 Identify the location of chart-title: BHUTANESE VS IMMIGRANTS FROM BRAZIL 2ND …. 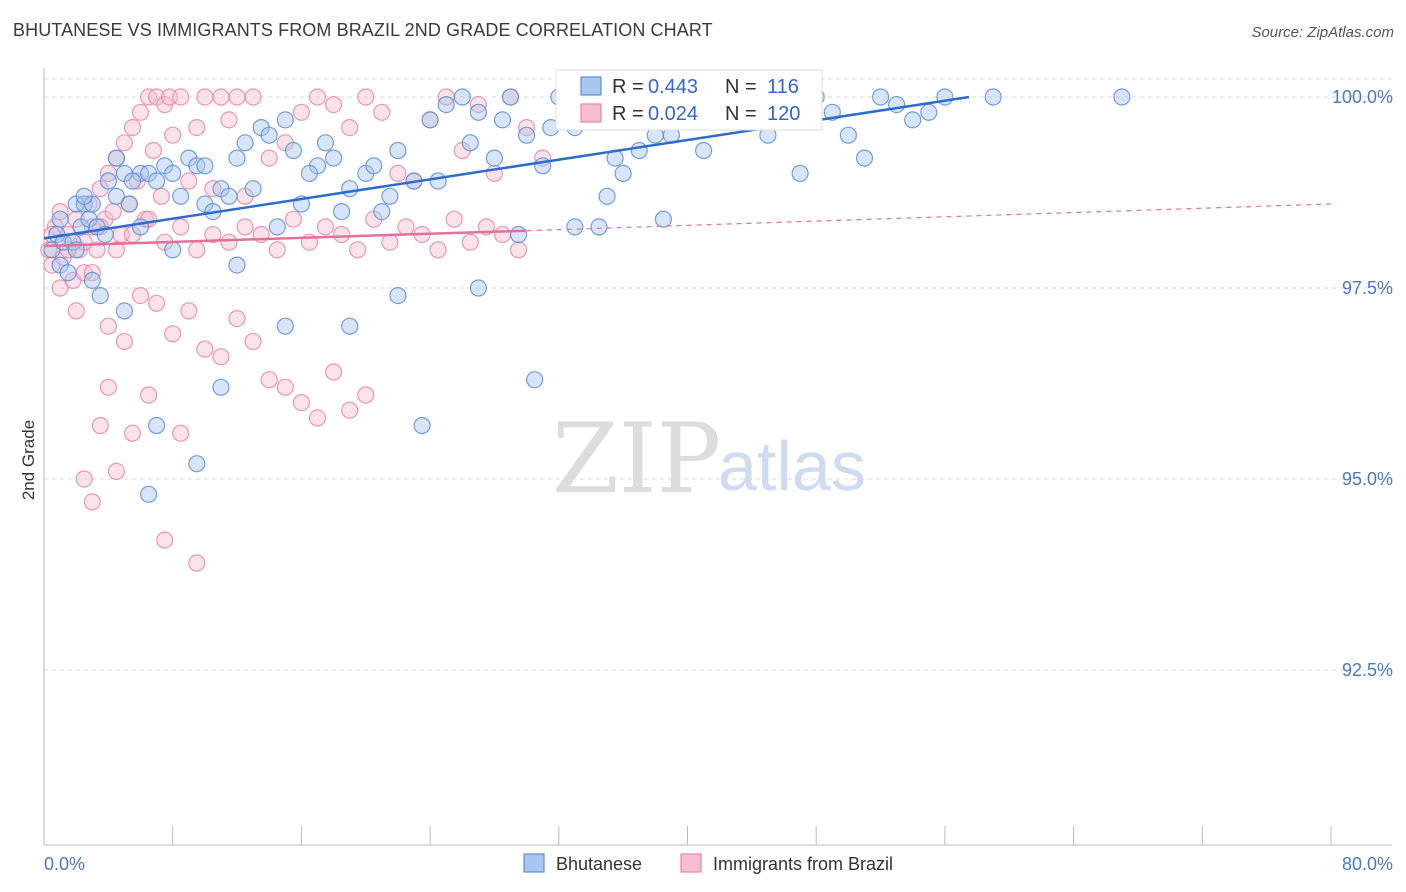
(363, 30).